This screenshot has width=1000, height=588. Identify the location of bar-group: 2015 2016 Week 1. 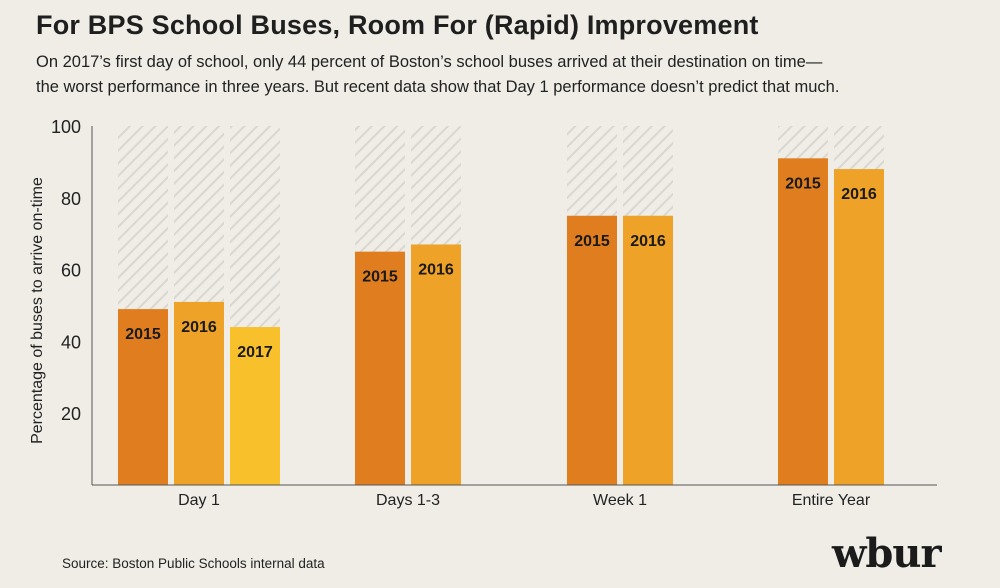
(620, 317).